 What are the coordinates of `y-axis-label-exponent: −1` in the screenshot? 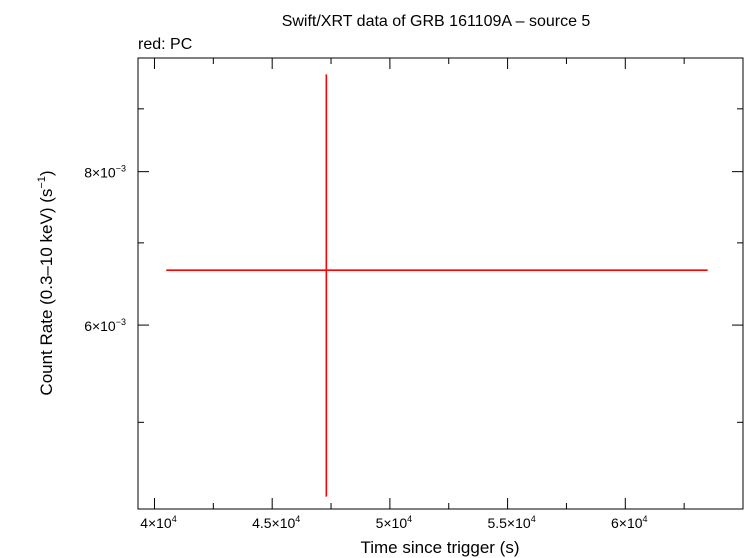 It's located at (42, 182).